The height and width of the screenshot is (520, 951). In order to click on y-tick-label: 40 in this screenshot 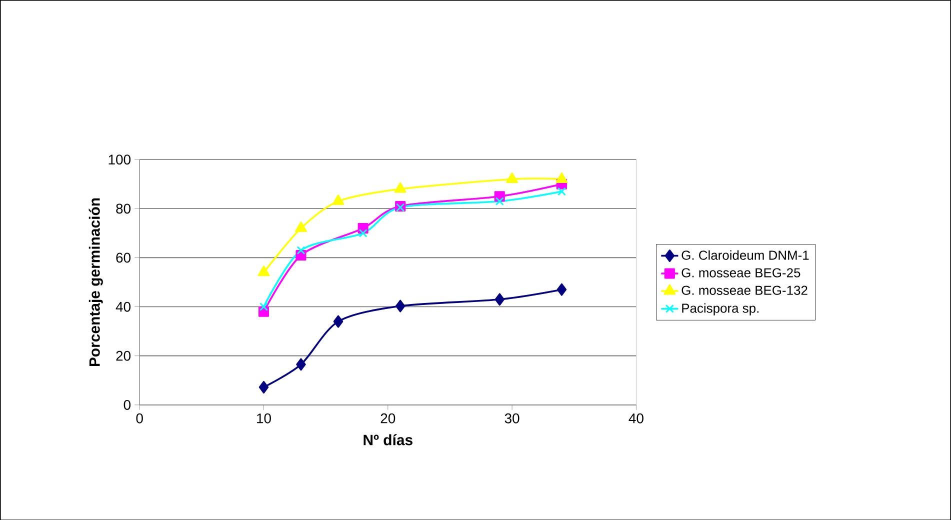, I will do `click(123, 307)`.